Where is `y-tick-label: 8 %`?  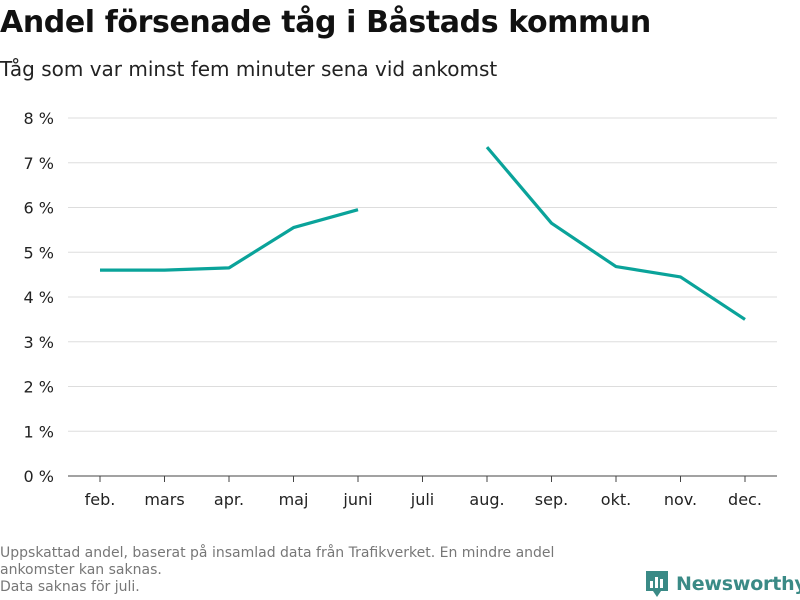 y-tick-label: 8 % is located at coordinates (39, 118).